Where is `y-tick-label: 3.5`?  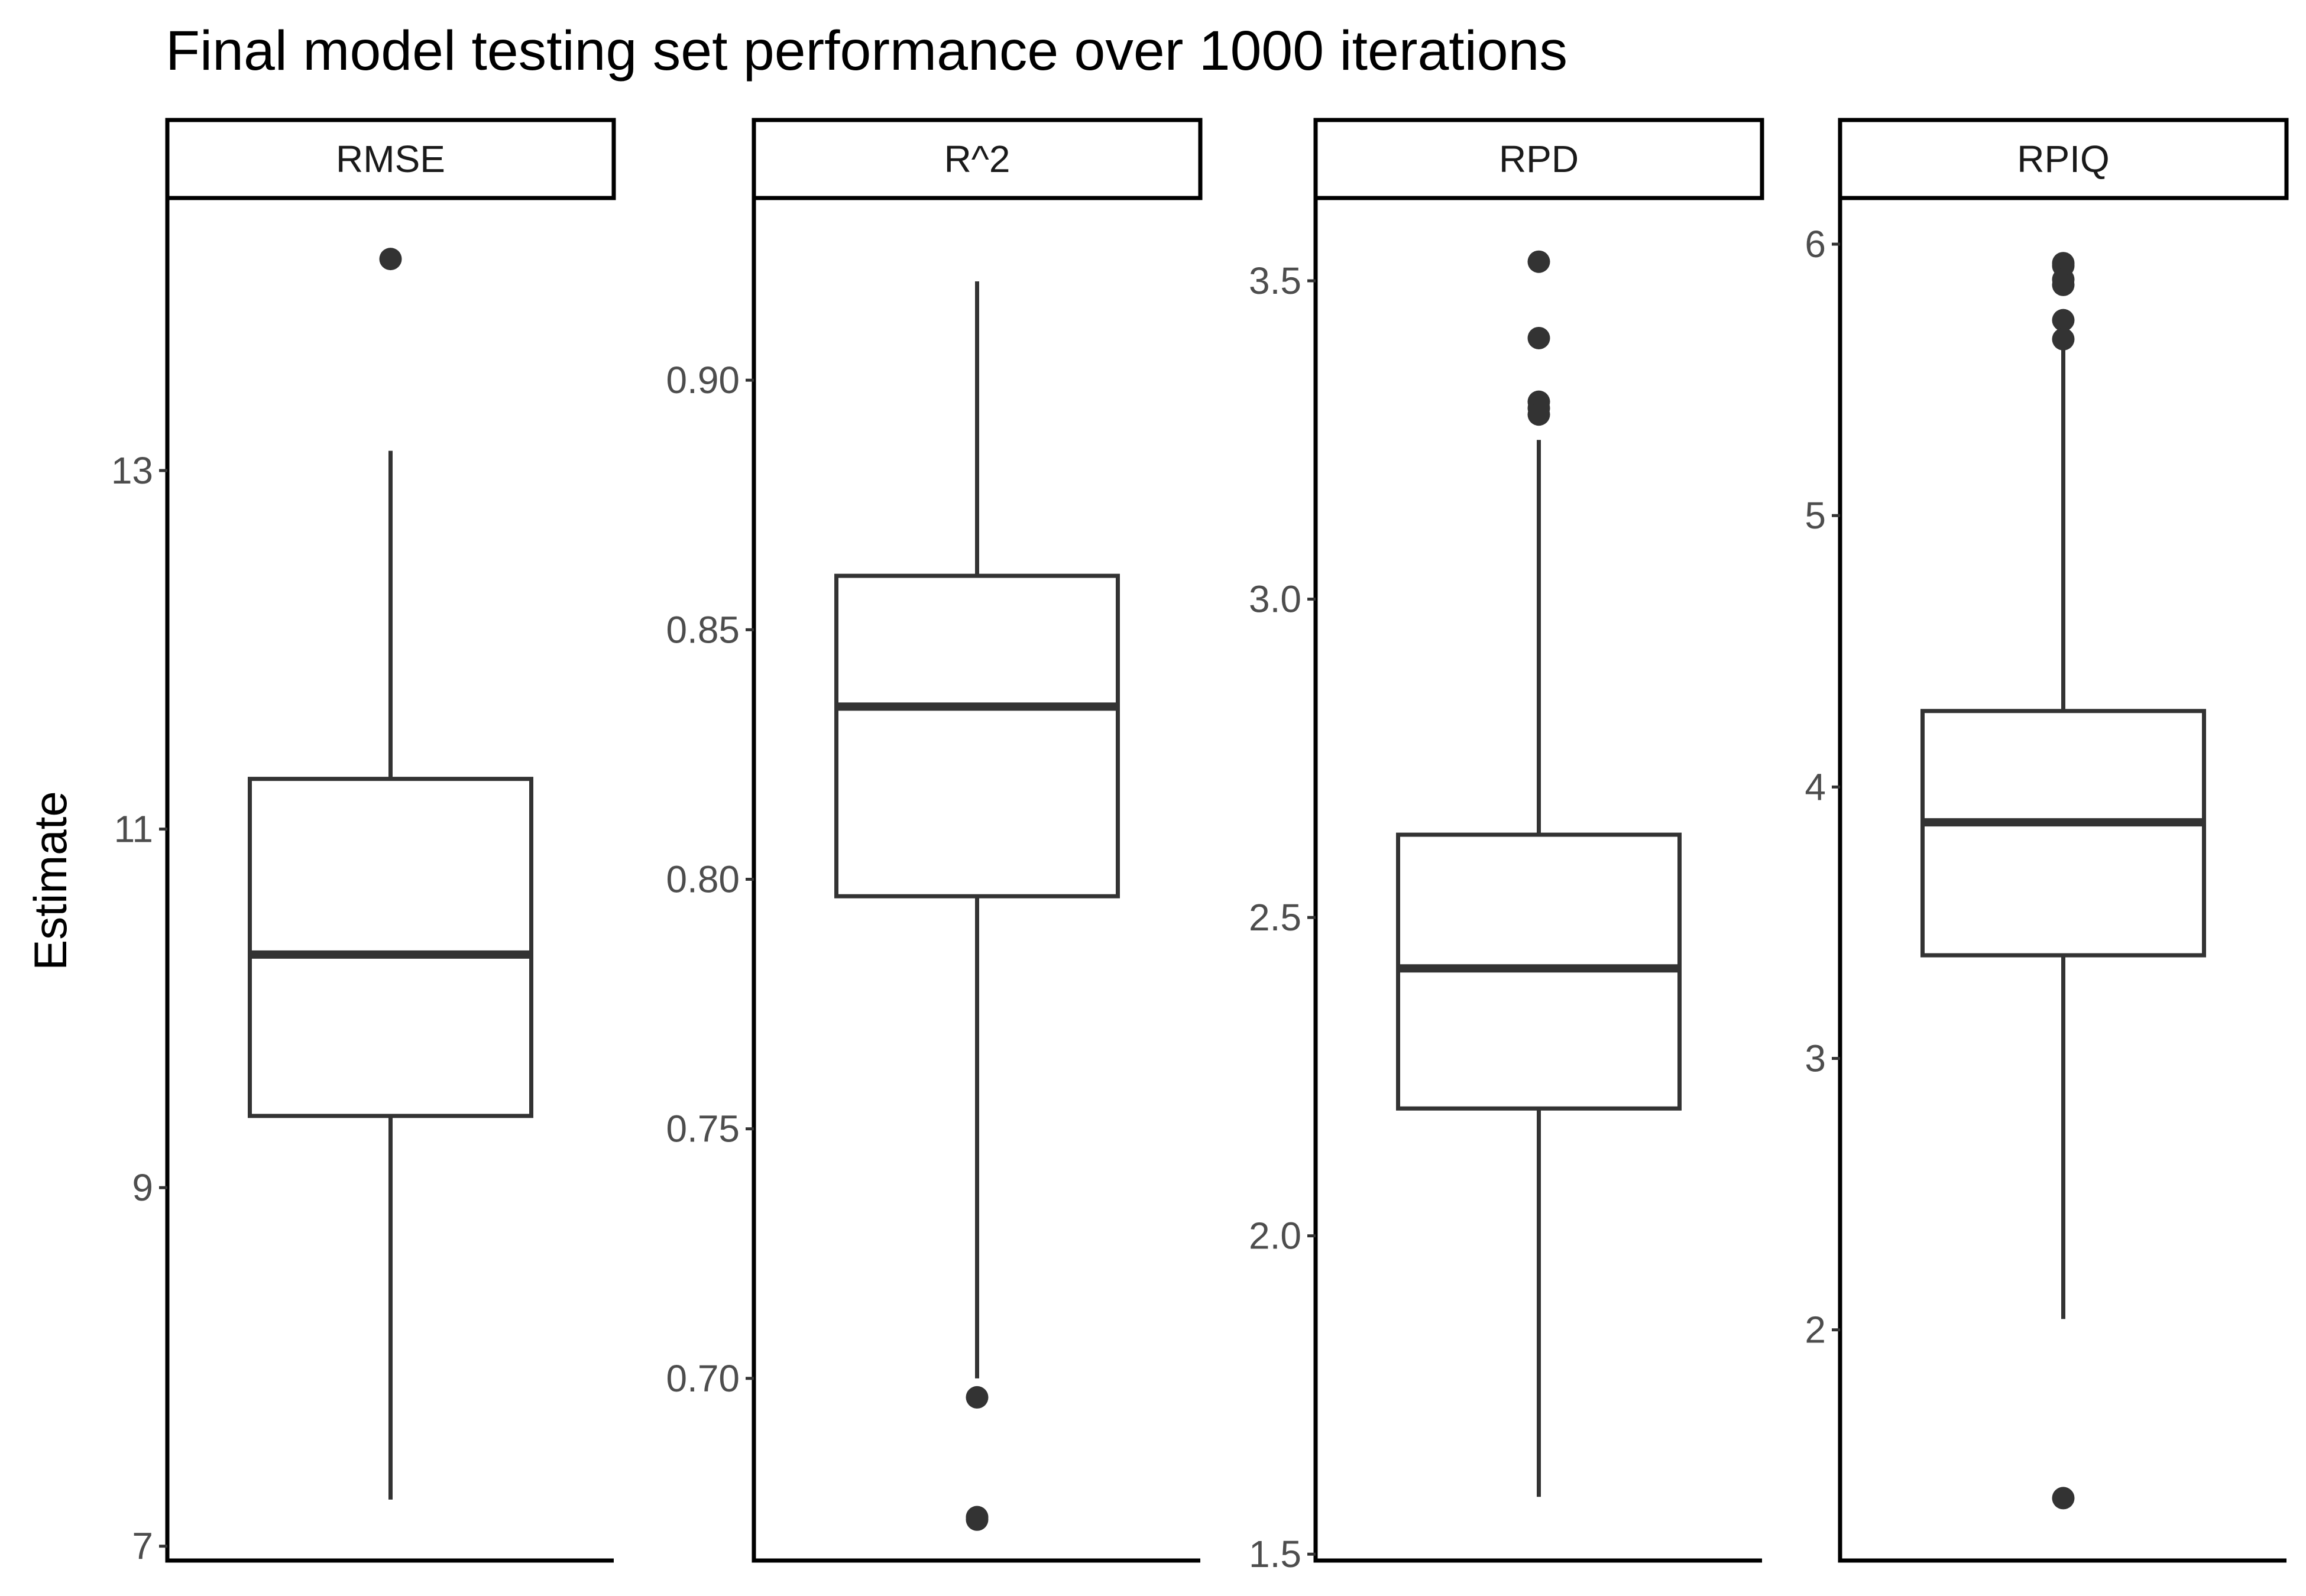 y-tick-label: 3.5 is located at coordinates (1275, 280).